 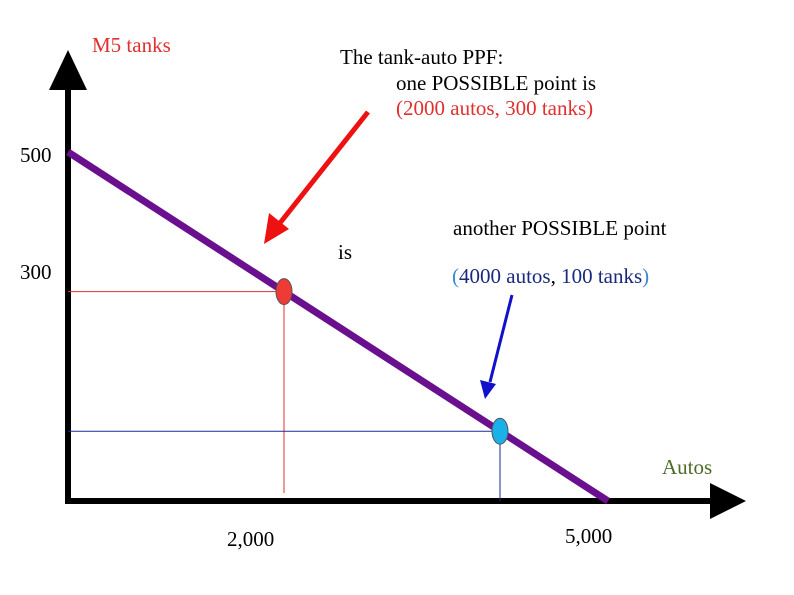 I want to click on arrow1-head, so click(x=276, y=228).